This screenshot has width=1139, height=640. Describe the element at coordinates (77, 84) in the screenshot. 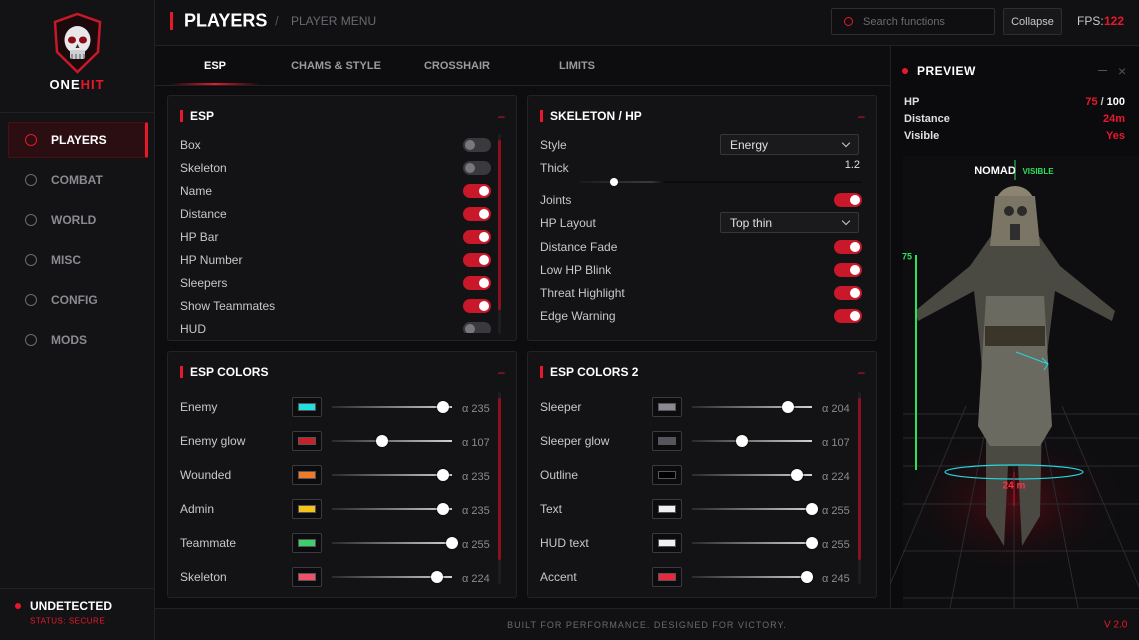

I see `brand: ONEHIT` at that location.